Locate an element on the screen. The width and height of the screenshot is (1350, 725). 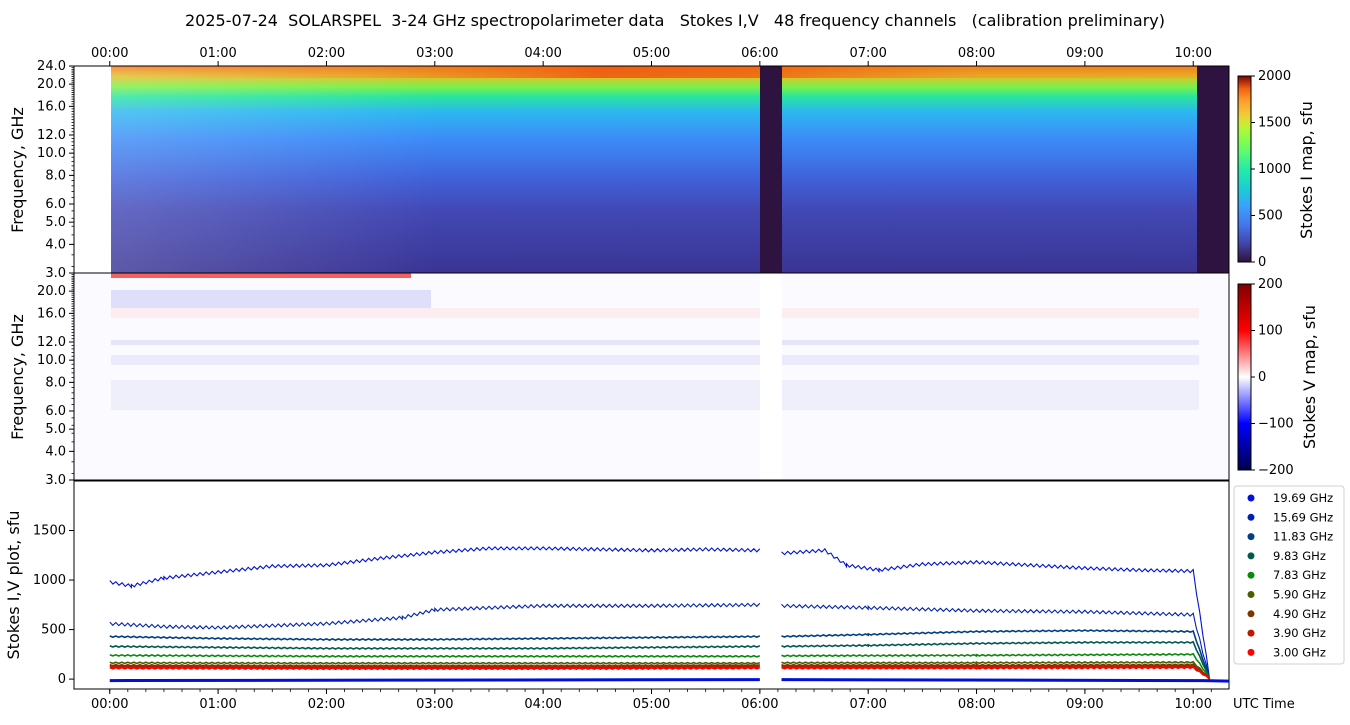
x-tick-label: 05:00 is located at coordinates (651, 704).